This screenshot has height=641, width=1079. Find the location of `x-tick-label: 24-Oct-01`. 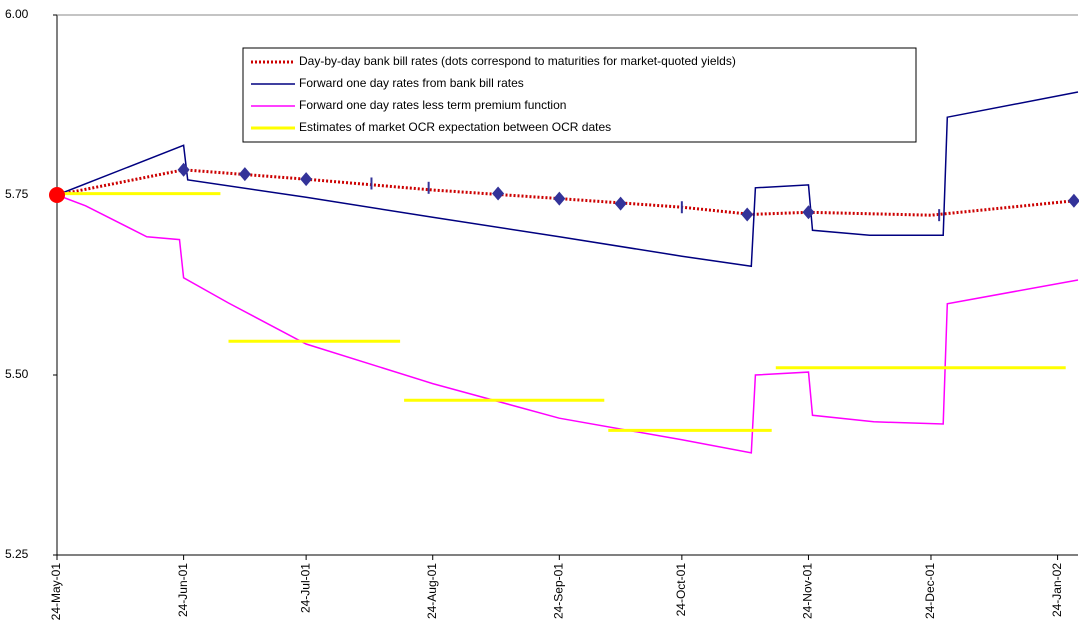

x-tick-label: 24-Oct-01 is located at coordinates (681, 590).